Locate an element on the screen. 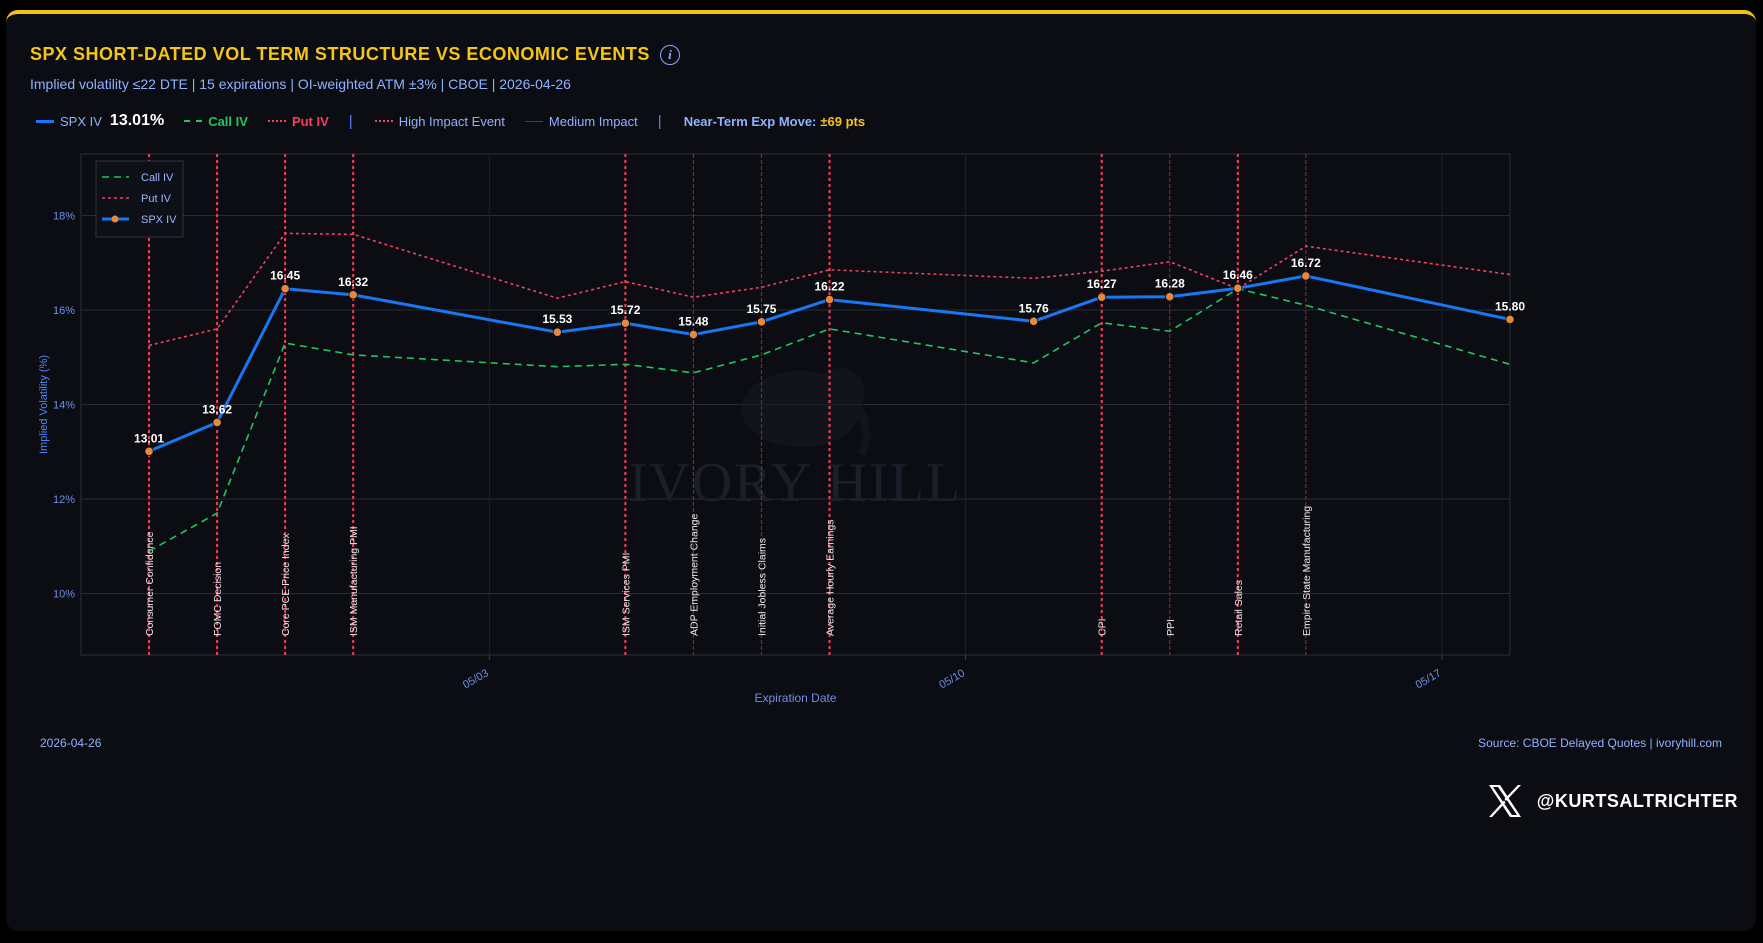 The image size is (1763, 943). plot-legend-box is located at coordinates (139, 199).